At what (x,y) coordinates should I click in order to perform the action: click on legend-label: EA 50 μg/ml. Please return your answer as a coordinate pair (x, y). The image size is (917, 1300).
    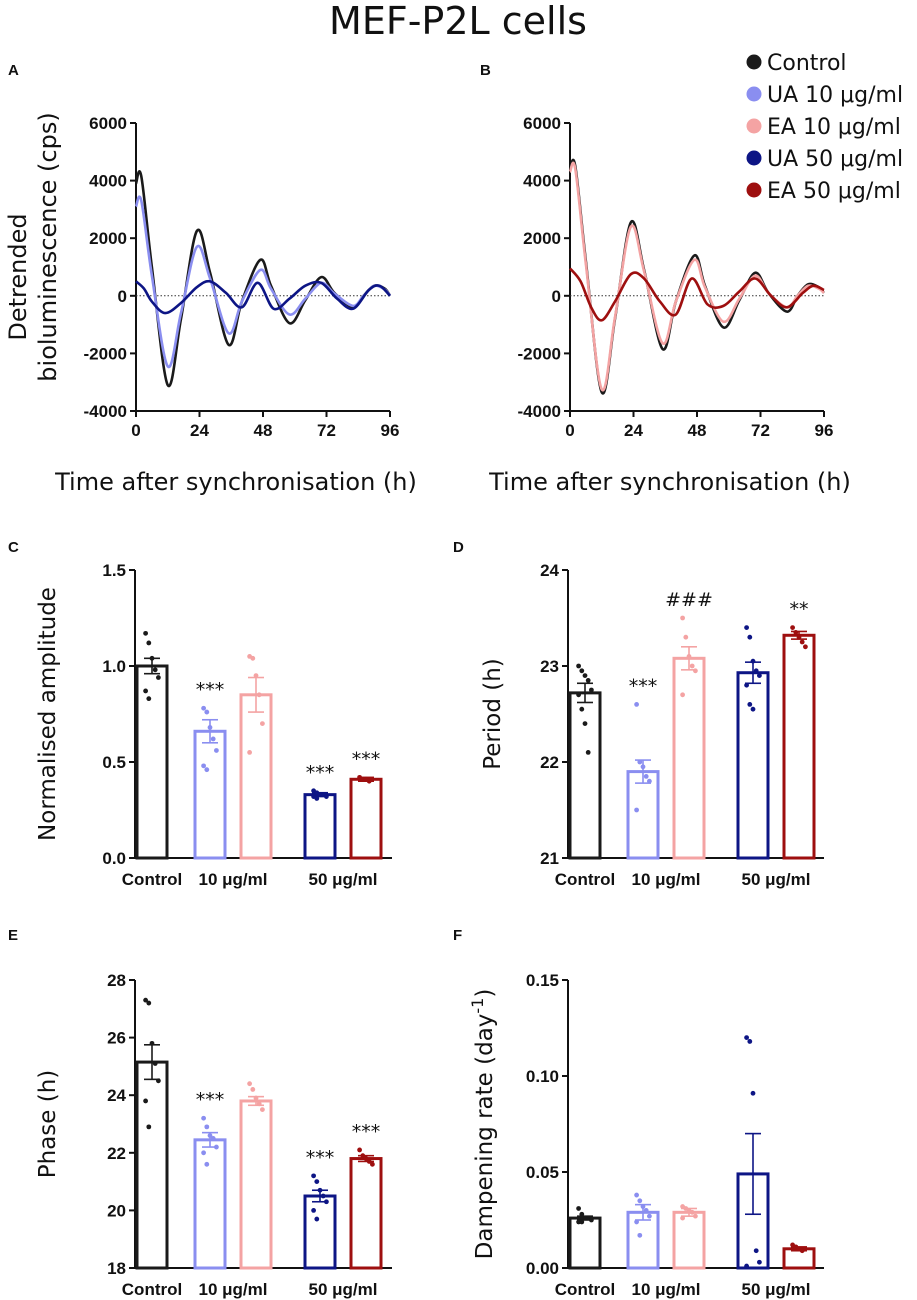
    Looking at the image, I should click on (834, 191).